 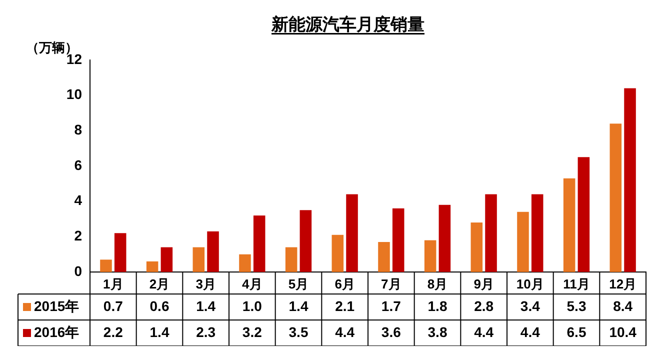 What do you see at coordinates (344, 284) in the screenshot?
I see `x-tick-label: 6月` at bounding box center [344, 284].